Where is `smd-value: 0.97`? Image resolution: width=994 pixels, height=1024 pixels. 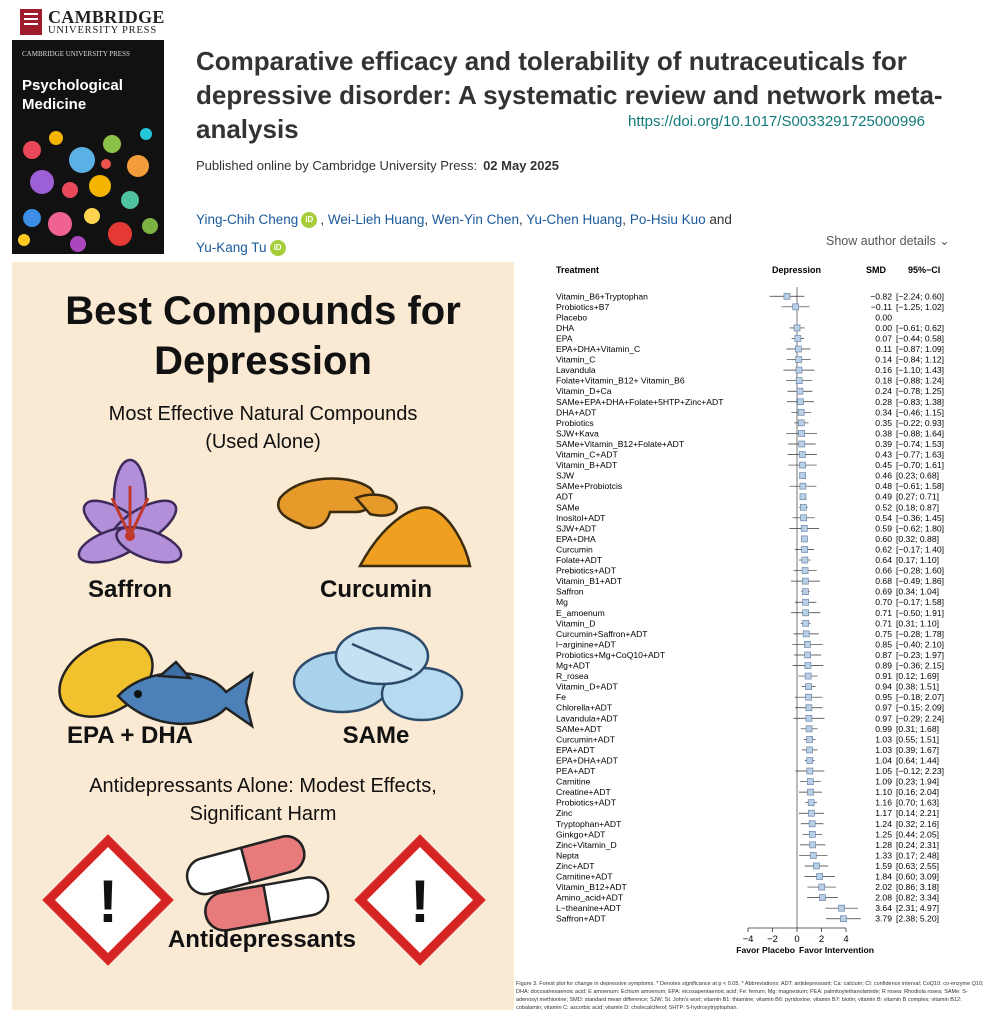
smd-value: 0.97 is located at coordinates (883, 718).